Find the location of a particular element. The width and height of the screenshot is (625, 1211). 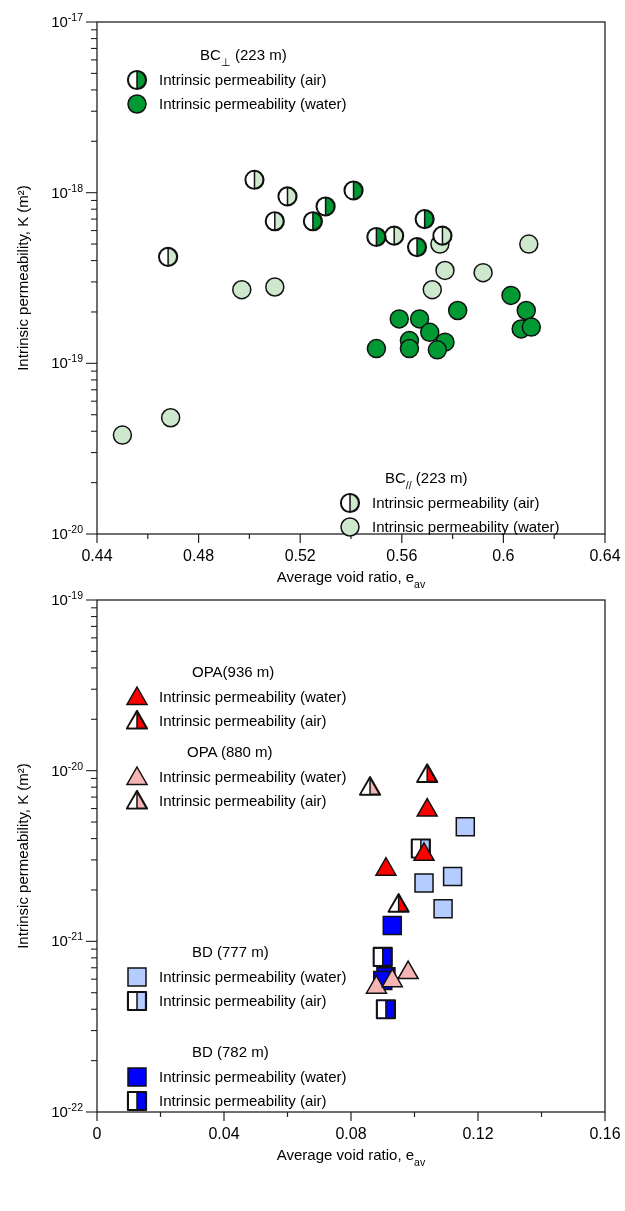

x-tick-label: 0.16 is located at coordinates (605, 1133).